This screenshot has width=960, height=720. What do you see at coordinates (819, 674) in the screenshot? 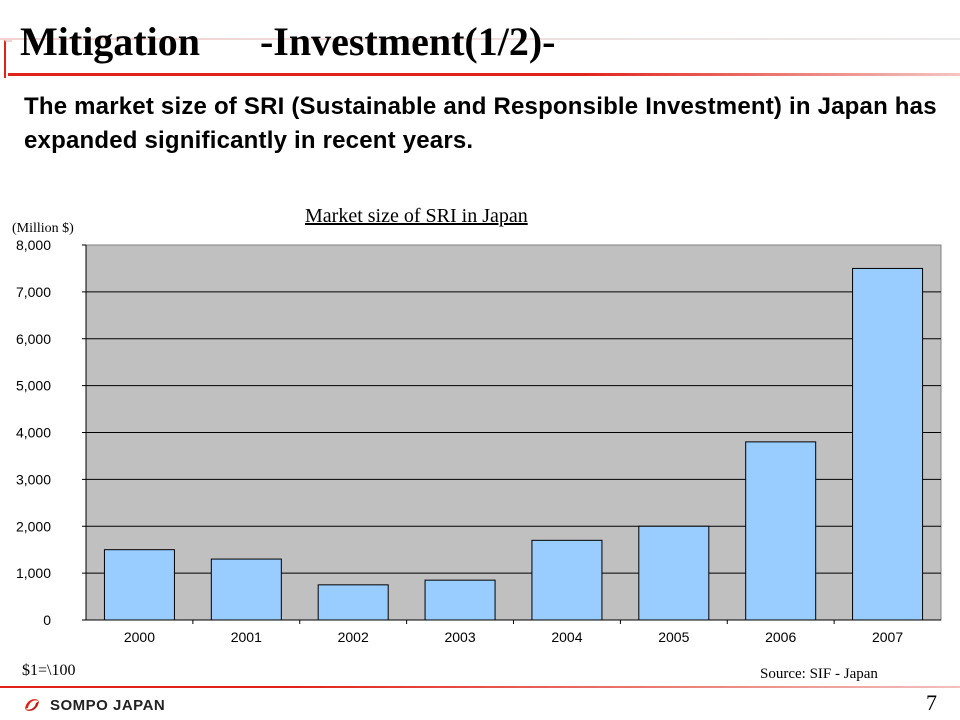
I see `source-note: Source: SIF - Japan` at bounding box center [819, 674].